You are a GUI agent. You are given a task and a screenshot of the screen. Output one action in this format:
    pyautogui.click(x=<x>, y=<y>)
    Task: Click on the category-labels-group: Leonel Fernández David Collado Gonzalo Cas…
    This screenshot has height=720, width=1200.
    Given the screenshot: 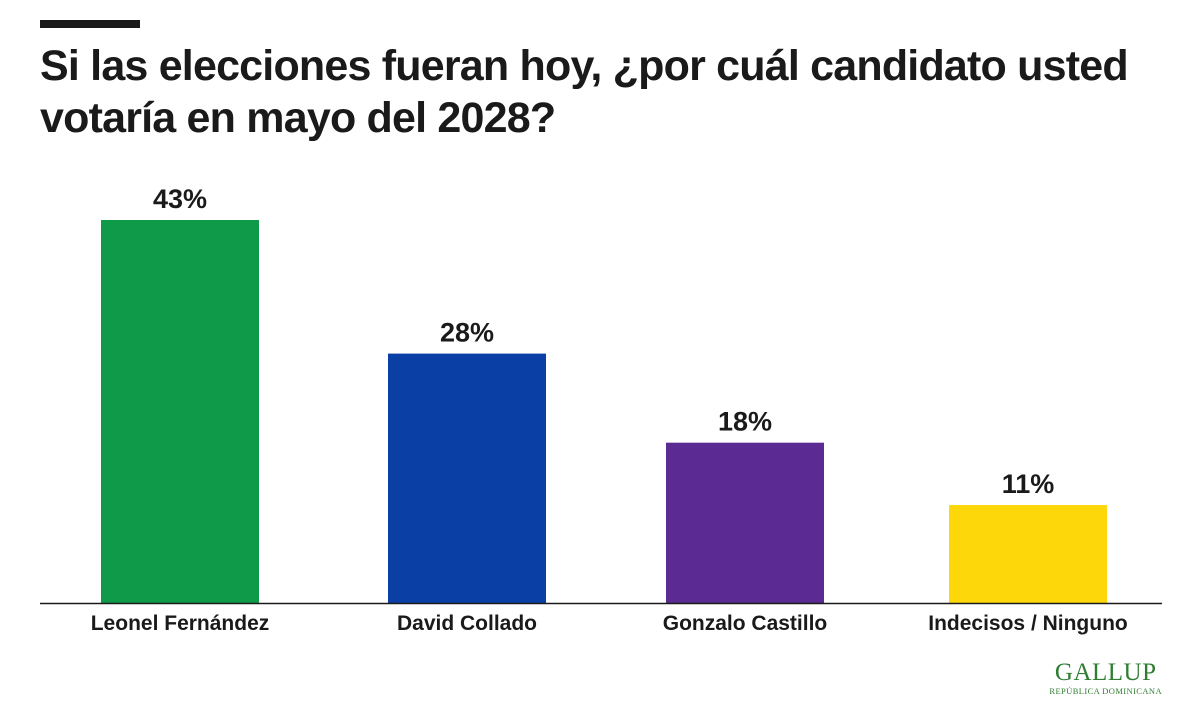 What is the action you would take?
    pyautogui.click(x=609, y=623)
    